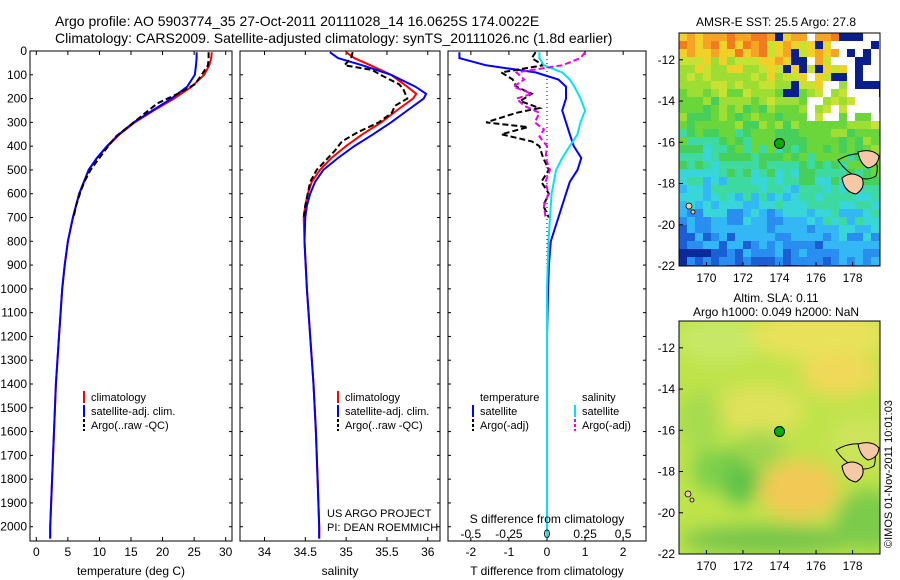 The height and width of the screenshot is (580, 900). Describe the element at coordinates (340, 571) in the screenshot. I see `salinity-xlabel: salinity` at that location.